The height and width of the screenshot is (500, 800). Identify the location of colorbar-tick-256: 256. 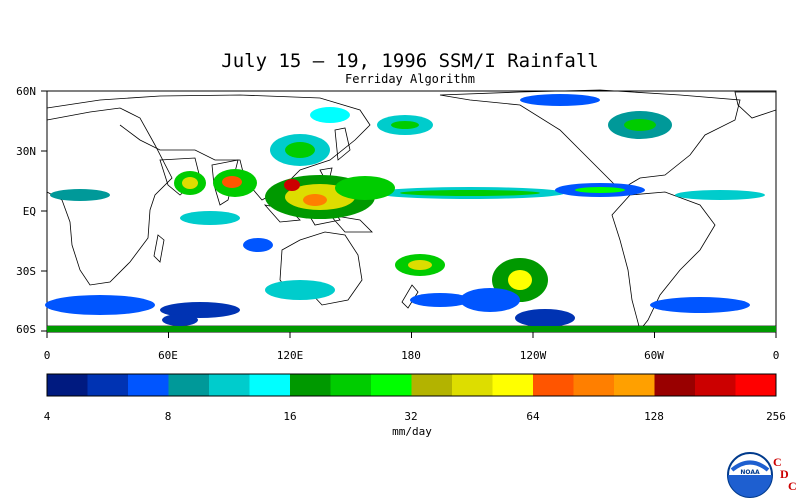
(776, 416).